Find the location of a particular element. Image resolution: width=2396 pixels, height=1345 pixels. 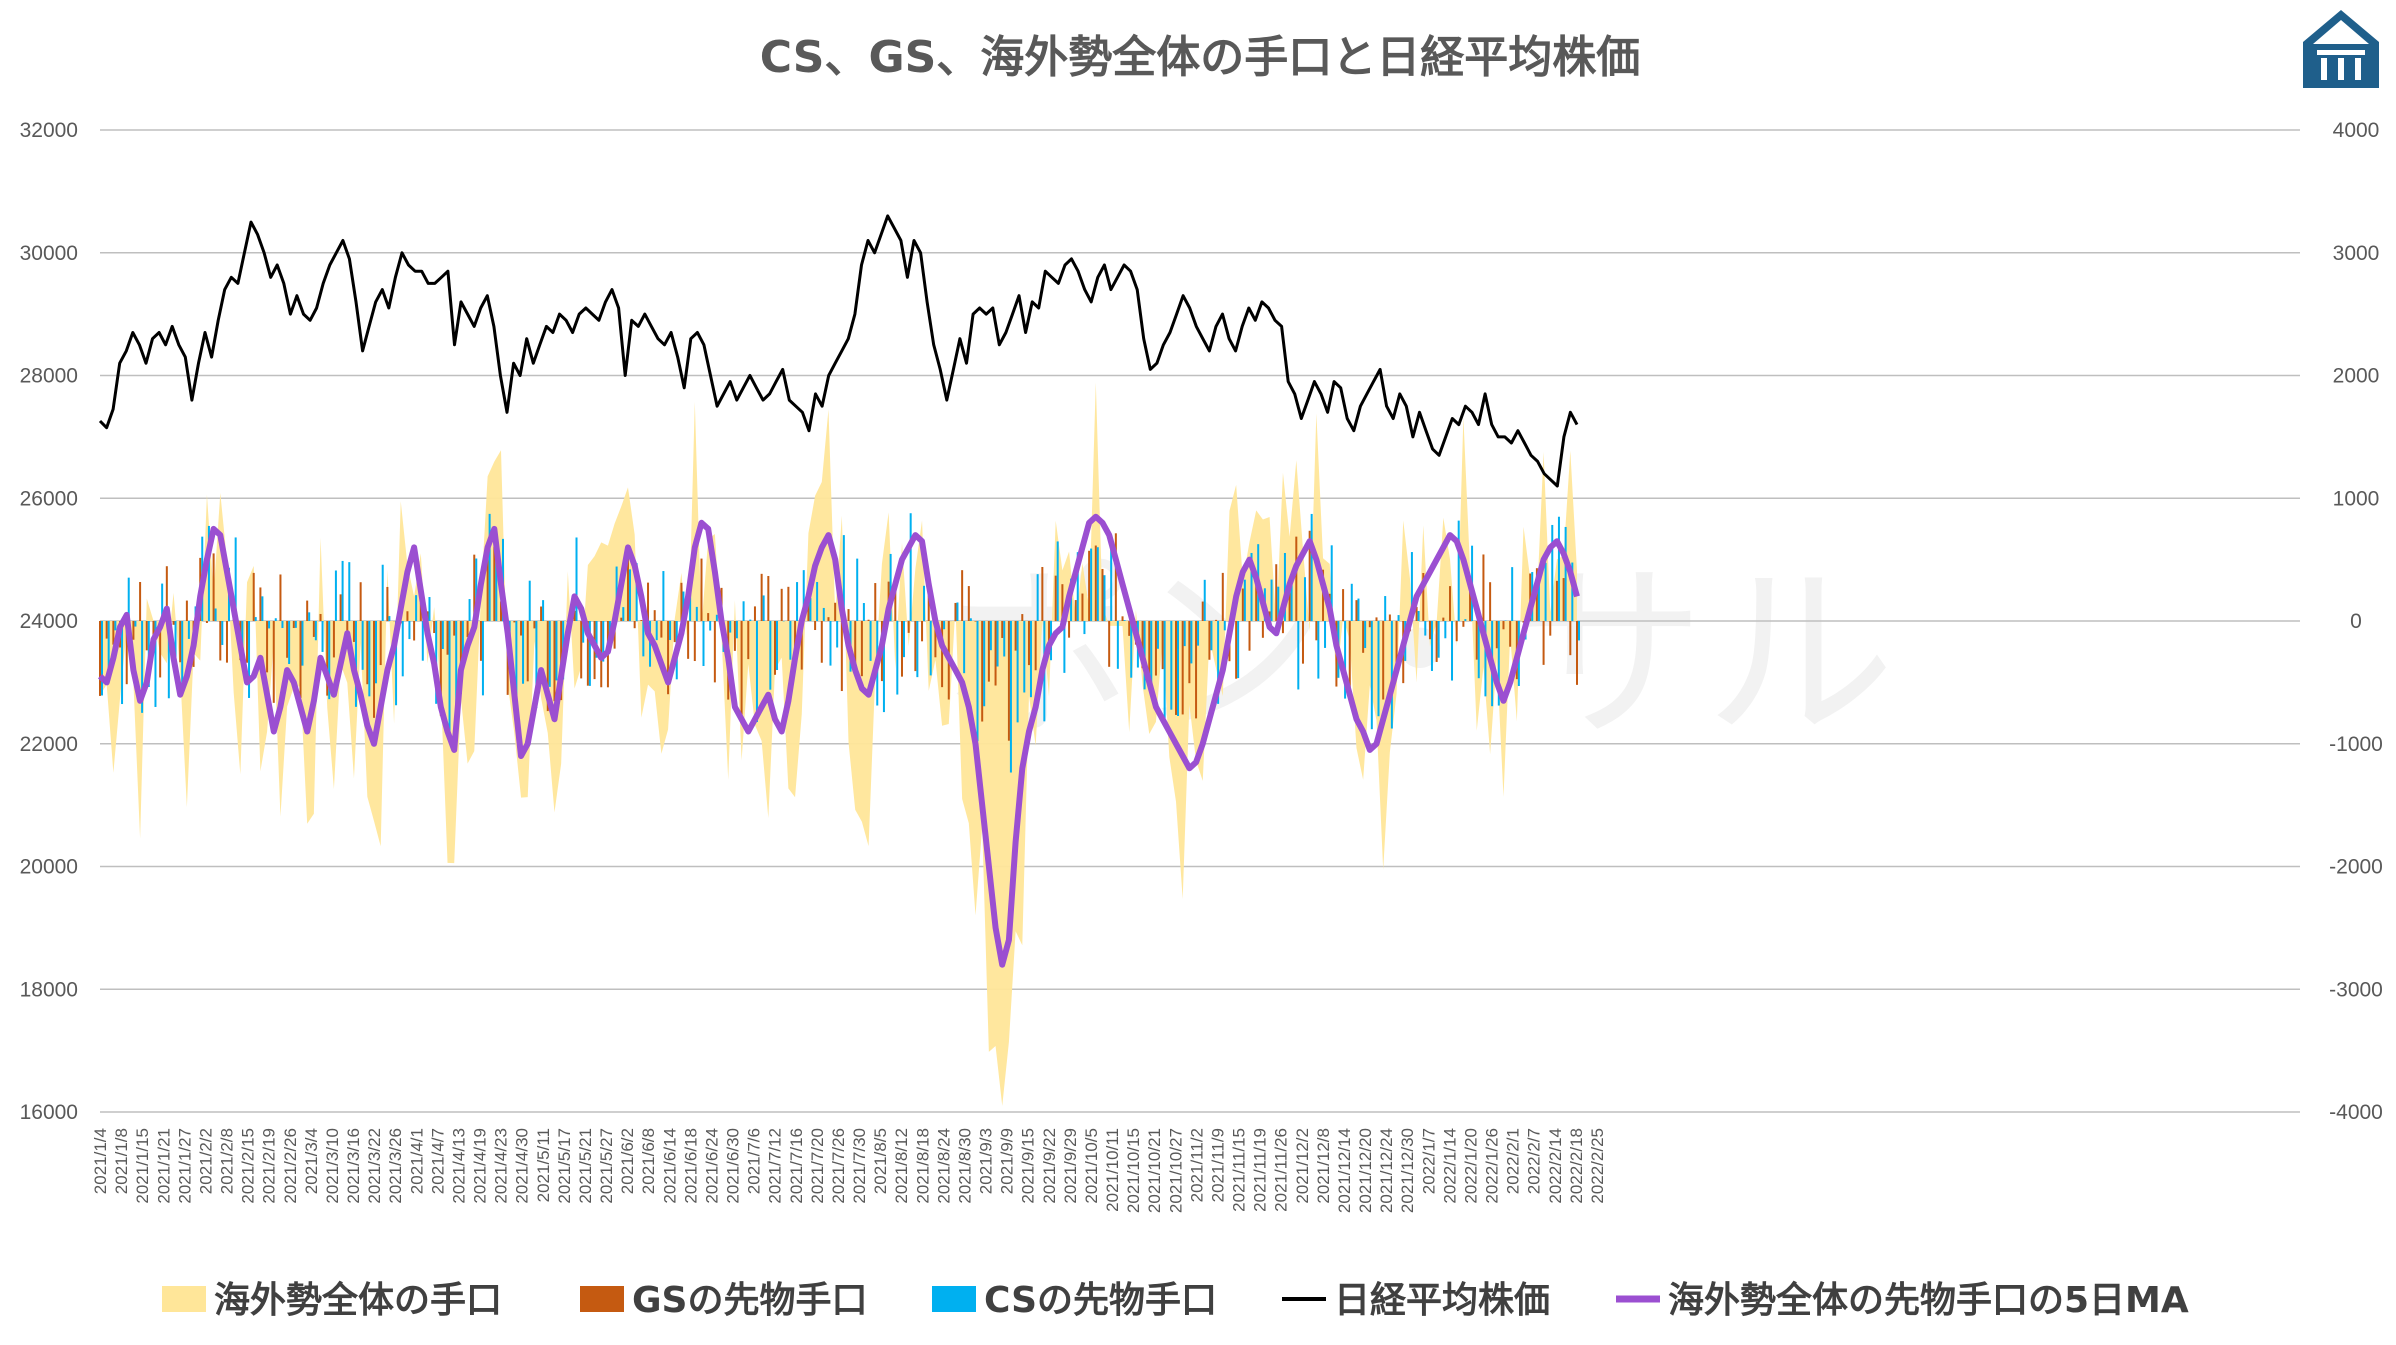

x-tick-label: 2021/3/22 is located at coordinates (374, 1166).